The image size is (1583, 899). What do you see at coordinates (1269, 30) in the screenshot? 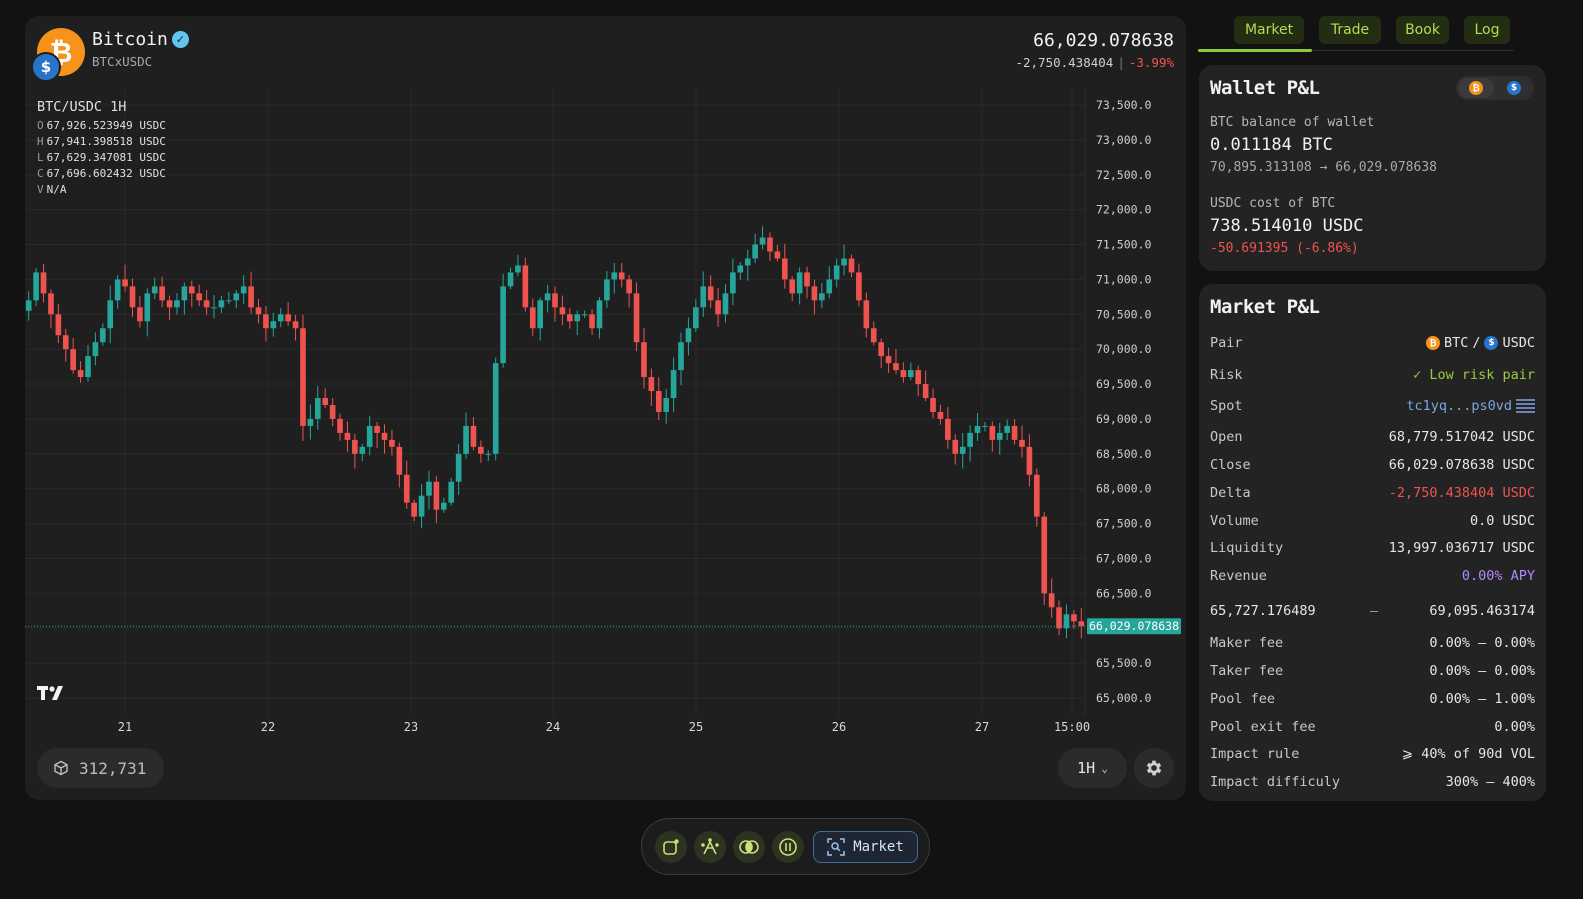
I see `tab-market: Market` at bounding box center [1269, 30].